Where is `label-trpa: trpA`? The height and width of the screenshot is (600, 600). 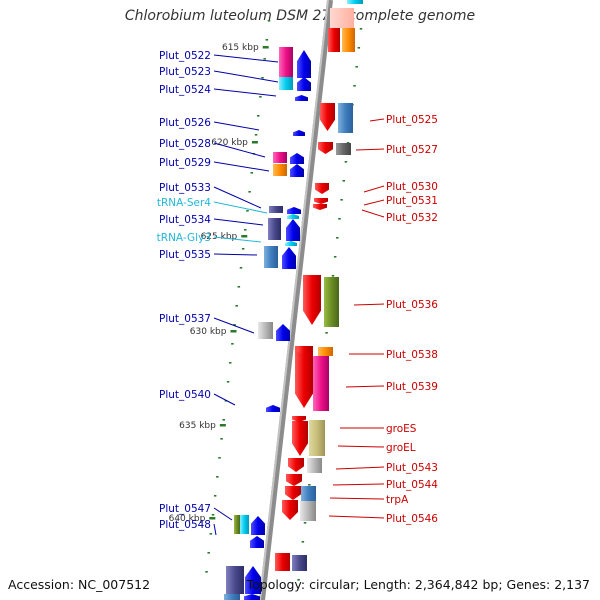 label-trpa: trpA is located at coordinates (397, 500).